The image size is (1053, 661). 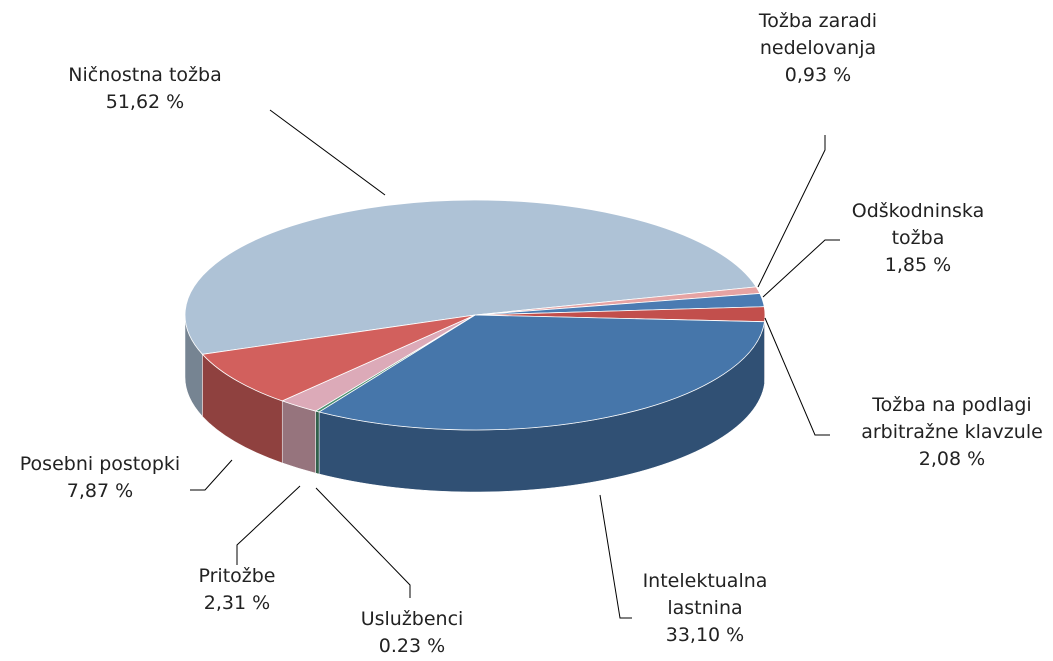 I want to click on category-label: Ničnostna tožba, so click(x=145, y=75).